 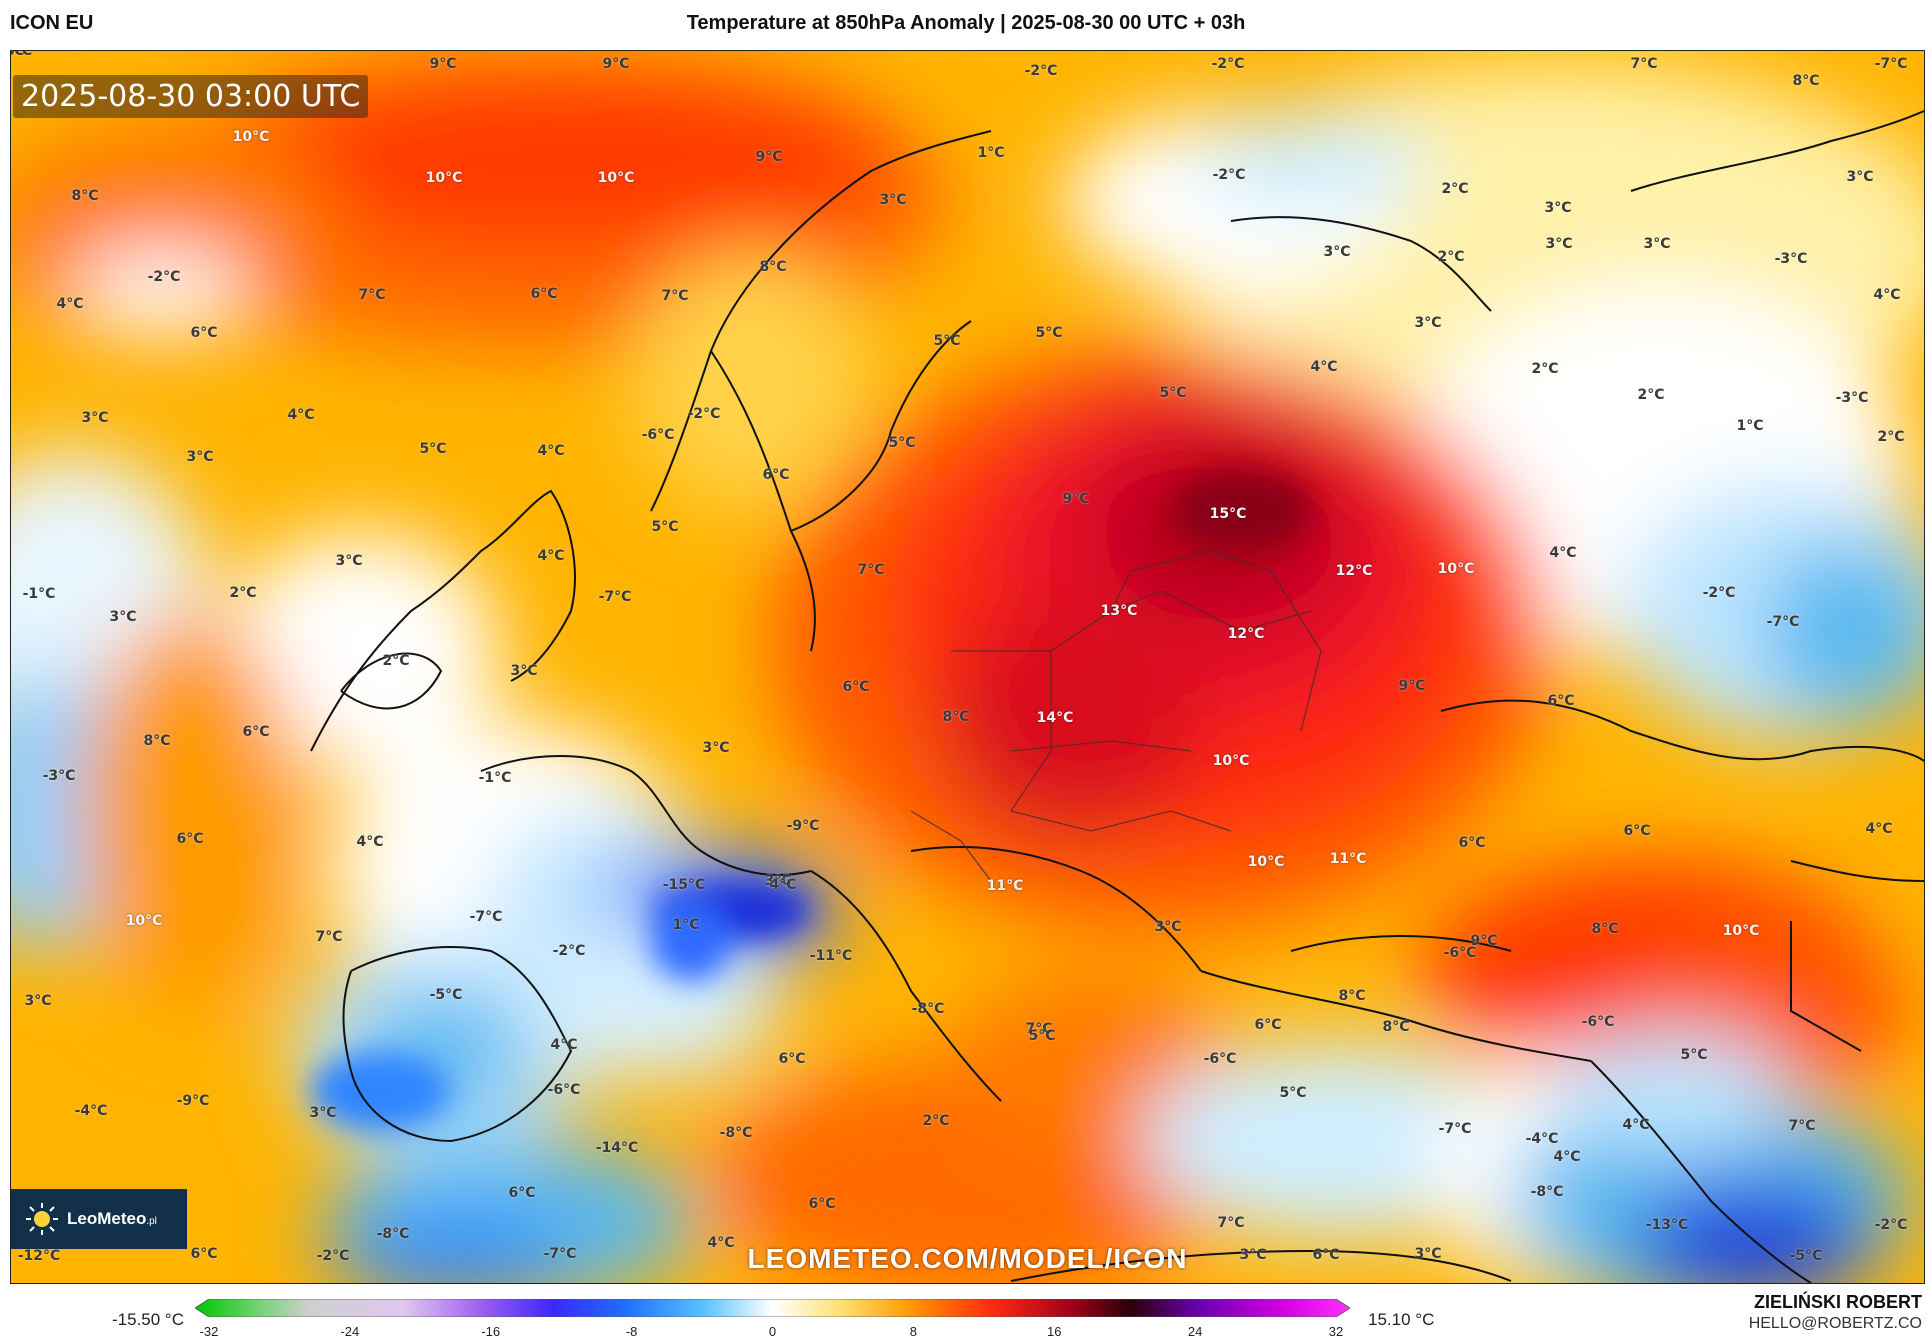 What do you see at coordinates (191, 96) in the screenshot?
I see `forecast-timestamp: 2025-08-30 03:00 UTC` at bounding box center [191, 96].